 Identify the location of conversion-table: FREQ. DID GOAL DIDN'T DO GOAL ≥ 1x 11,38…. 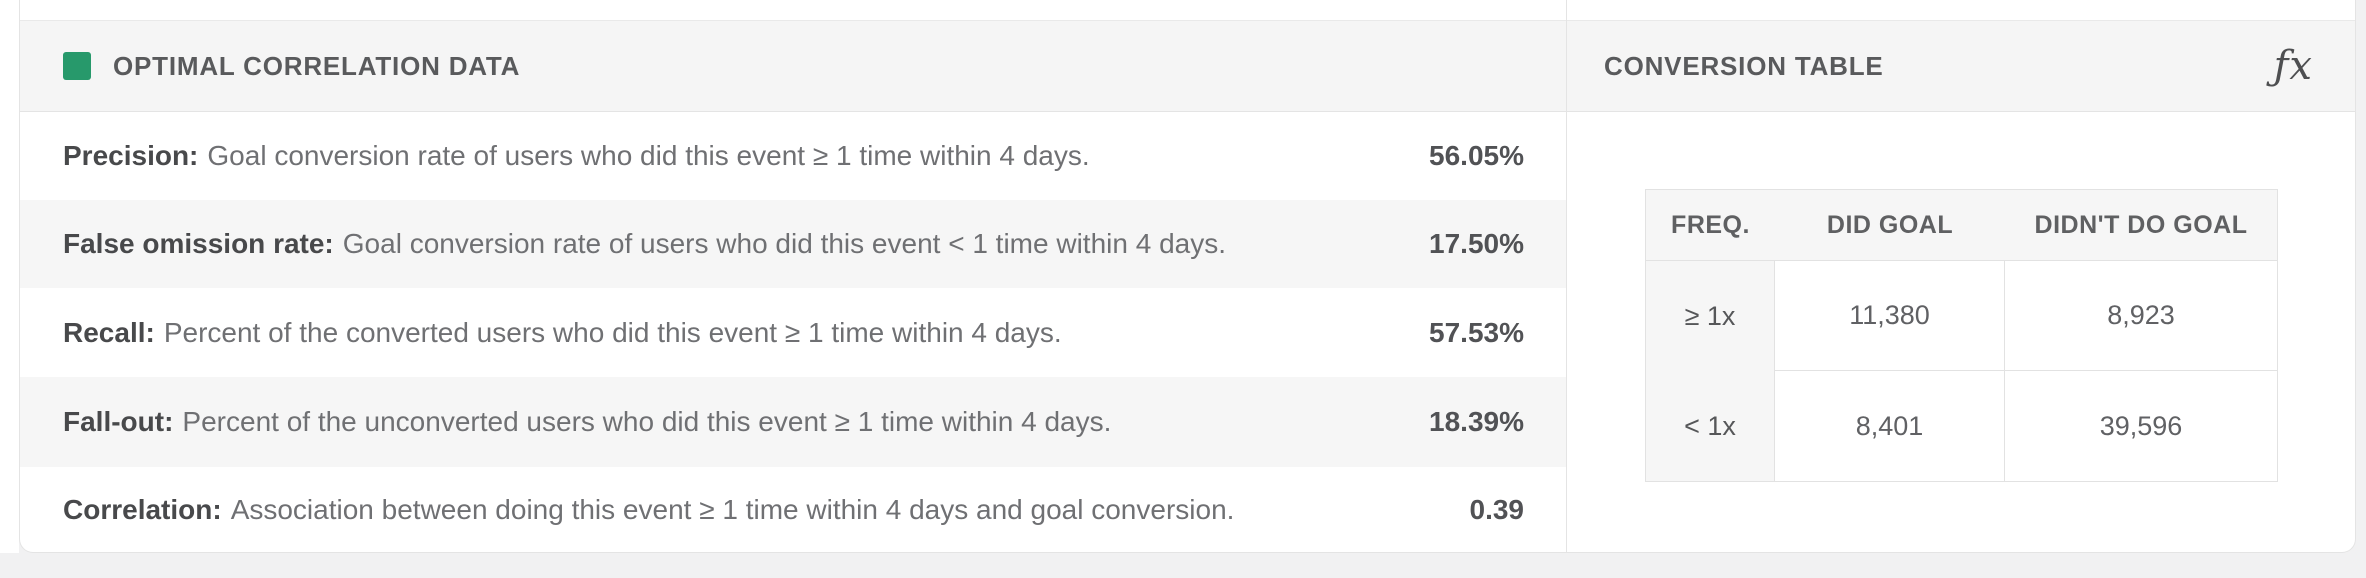
(1961, 335).